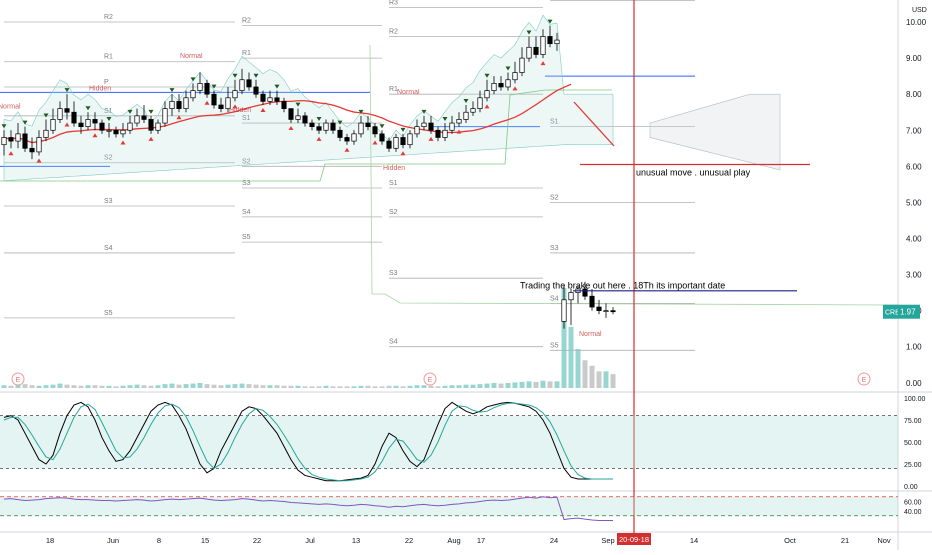 The height and width of the screenshot is (555, 932). I want to click on earnings-marker-label: E, so click(864, 380).